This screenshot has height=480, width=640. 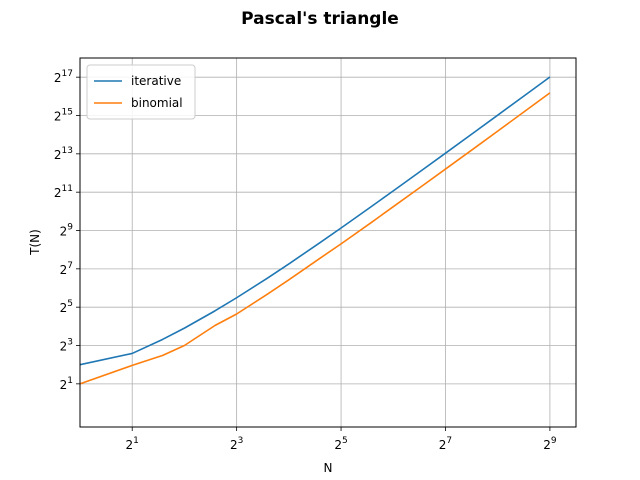 What do you see at coordinates (320, 19) in the screenshot?
I see `chart-title: Pascal's triangle` at bounding box center [320, 19].